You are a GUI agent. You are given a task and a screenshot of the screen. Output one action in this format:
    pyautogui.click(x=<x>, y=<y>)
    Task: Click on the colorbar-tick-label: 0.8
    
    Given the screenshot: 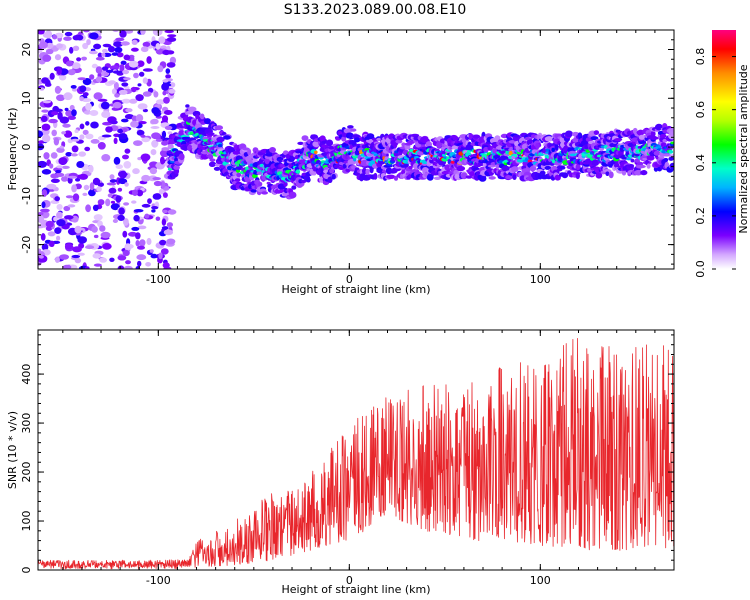 What is the action you would take?
    pyautogui.click(x=700, y=57)
    